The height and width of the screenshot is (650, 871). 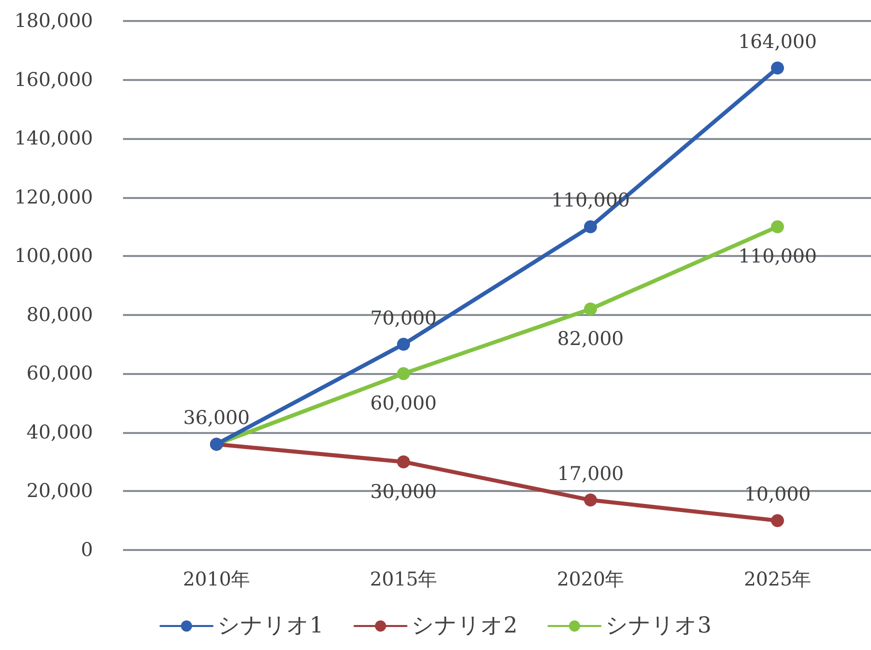 What do you see at coordinates (271, 626) in the screenshot?
I see `legend-label: シナリオ1` at bounding box center [271, 626].